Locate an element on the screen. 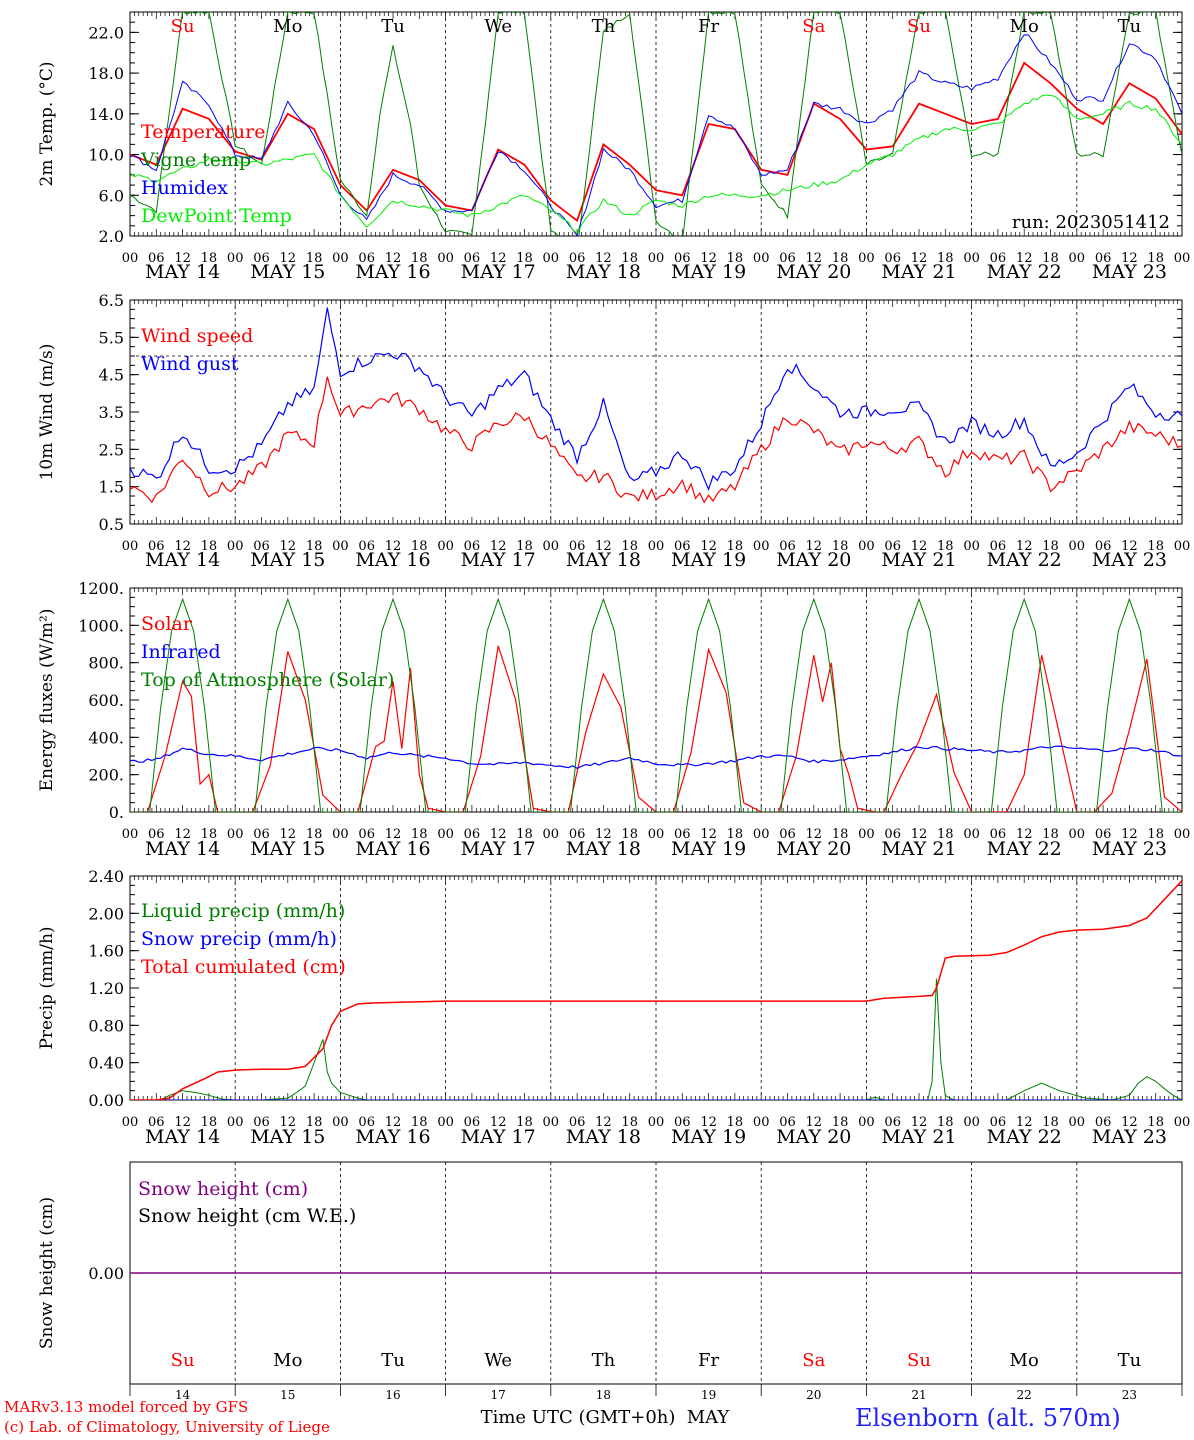 Image resolution: width=1194 pixels, height=1440 pixels. legend-entry: Liquid precip (mm/h) is located at coordinates (243, 911).